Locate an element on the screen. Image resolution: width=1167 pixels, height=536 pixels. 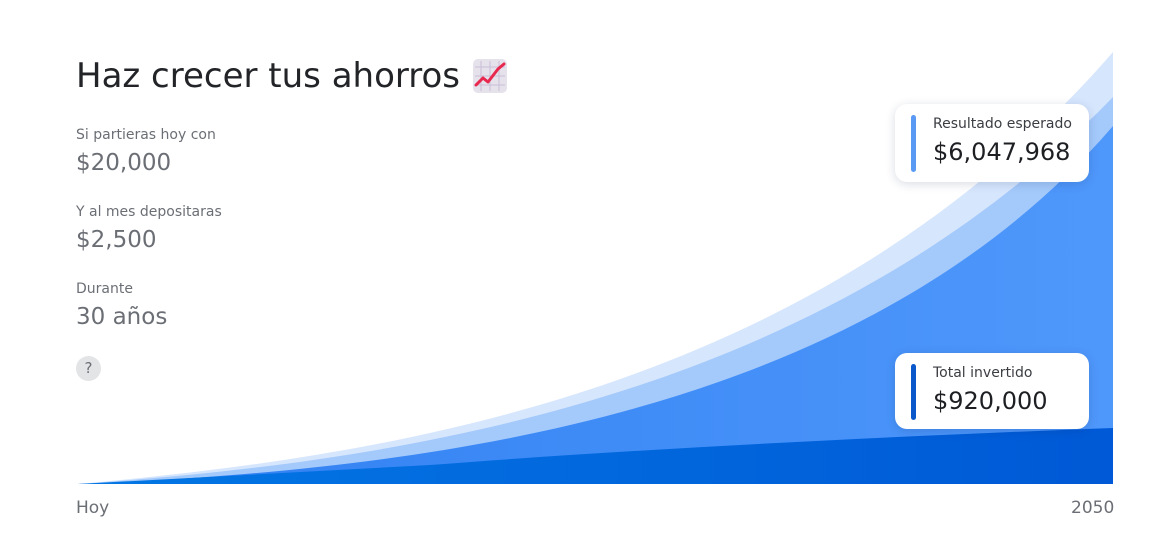
monthly-deposit-value: $2,500 is located at coordinates (116, 240).